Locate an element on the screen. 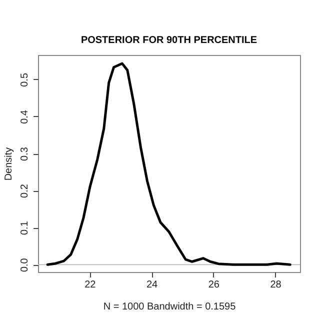 This screenshot has width=320, height=320. y-tick-label: 0.5 is located at coordinates (25, 79).